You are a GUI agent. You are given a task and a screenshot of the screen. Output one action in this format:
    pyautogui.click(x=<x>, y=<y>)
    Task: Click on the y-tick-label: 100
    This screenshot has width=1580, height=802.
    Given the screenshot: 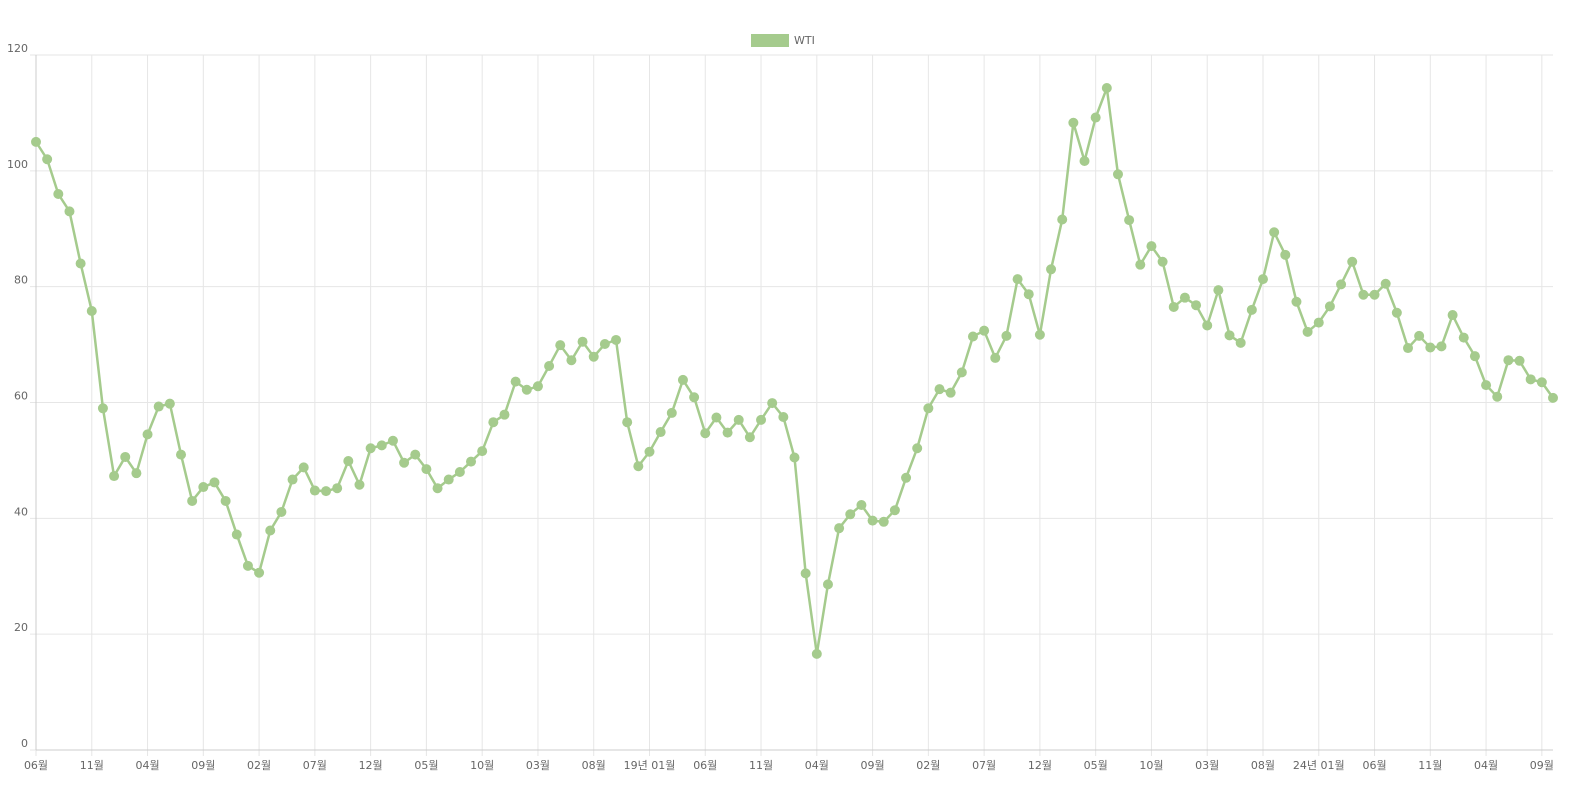 What is the action you would take?
    pyautogui.click(x=17, y=164)
    